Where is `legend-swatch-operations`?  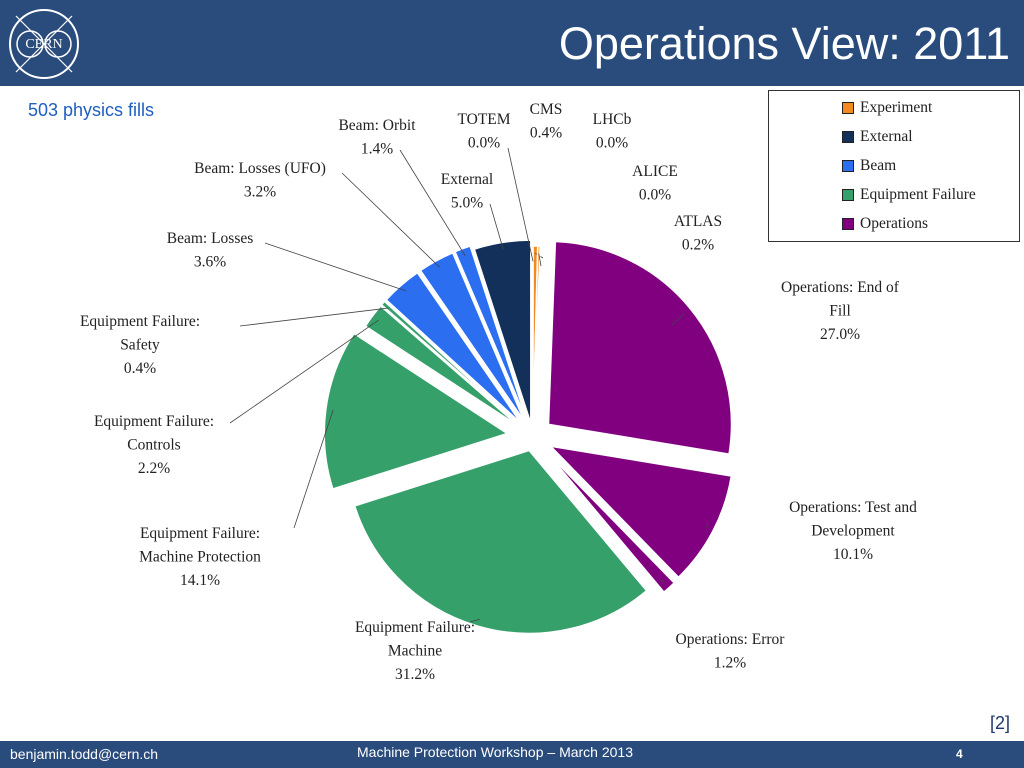
legend-swatch-operations is located at coordinates (848, 224).